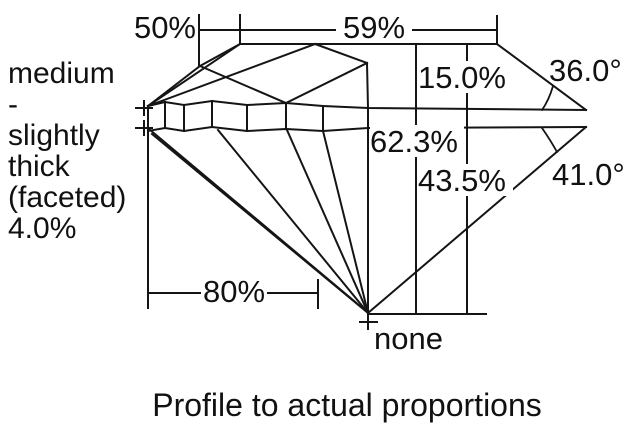 This screenshot has height=430, width=640. What do you see at coordinates (367, 116) in the screenshot?
I see `girdle-band` at bounding box center [367, 116].